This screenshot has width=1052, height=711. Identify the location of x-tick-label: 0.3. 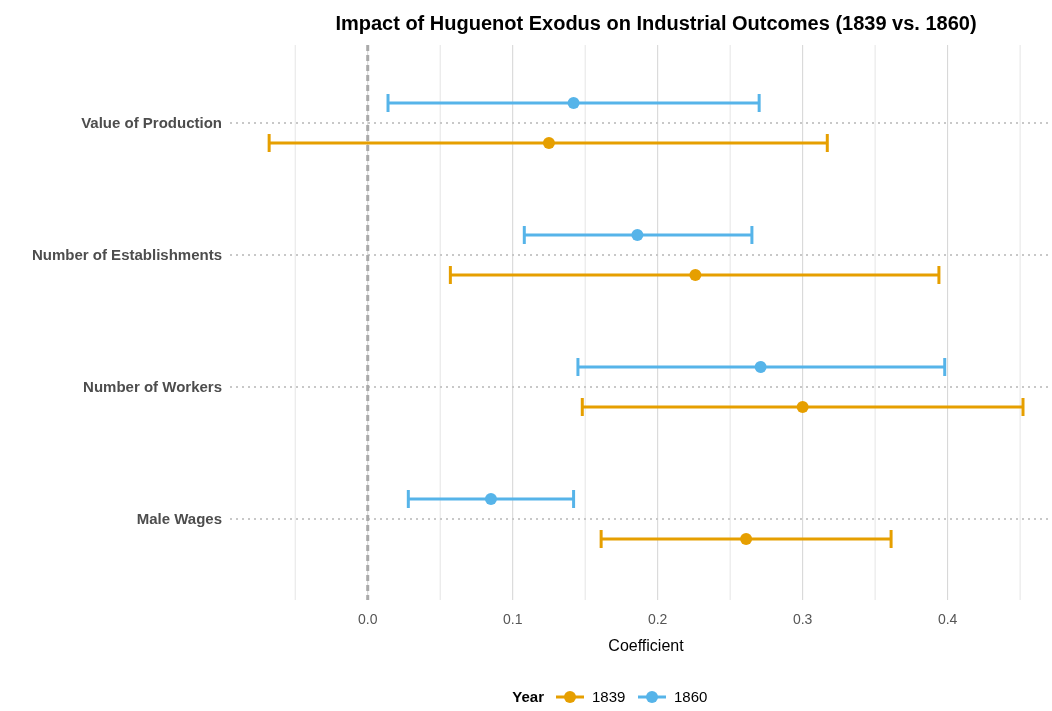
(802, 619).